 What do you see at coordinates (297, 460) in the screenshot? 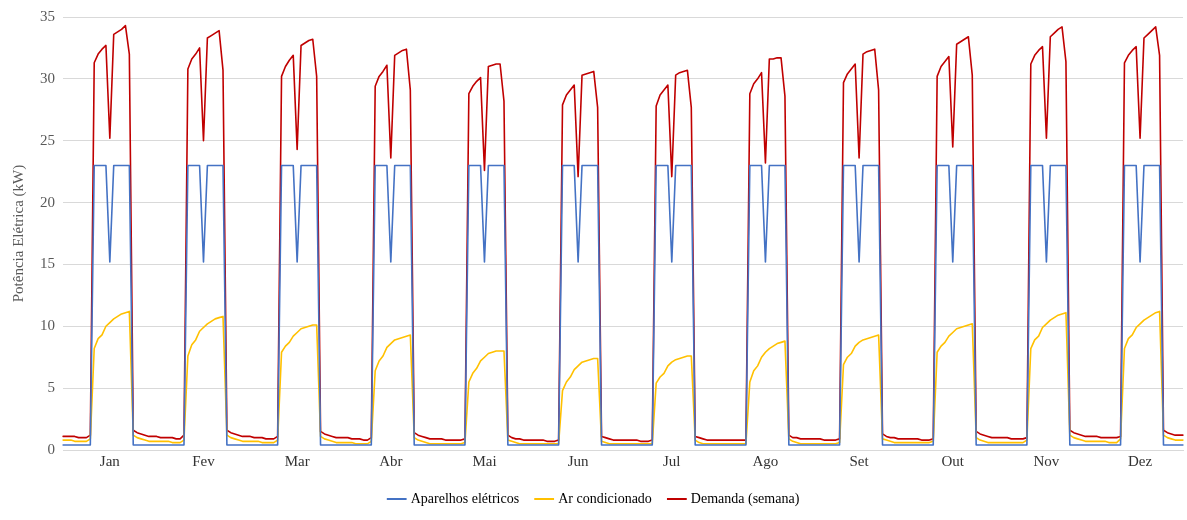
I see `x-tick-label: Mar` at bounding box center [297, 460].